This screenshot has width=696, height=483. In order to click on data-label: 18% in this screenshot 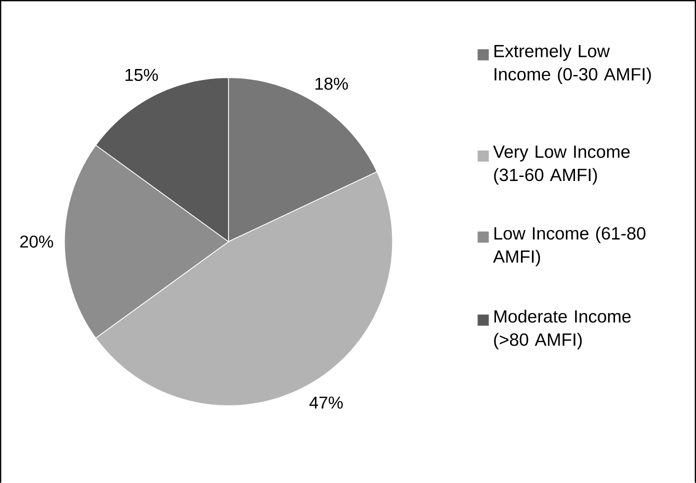, I will do `click(332, 84)`.